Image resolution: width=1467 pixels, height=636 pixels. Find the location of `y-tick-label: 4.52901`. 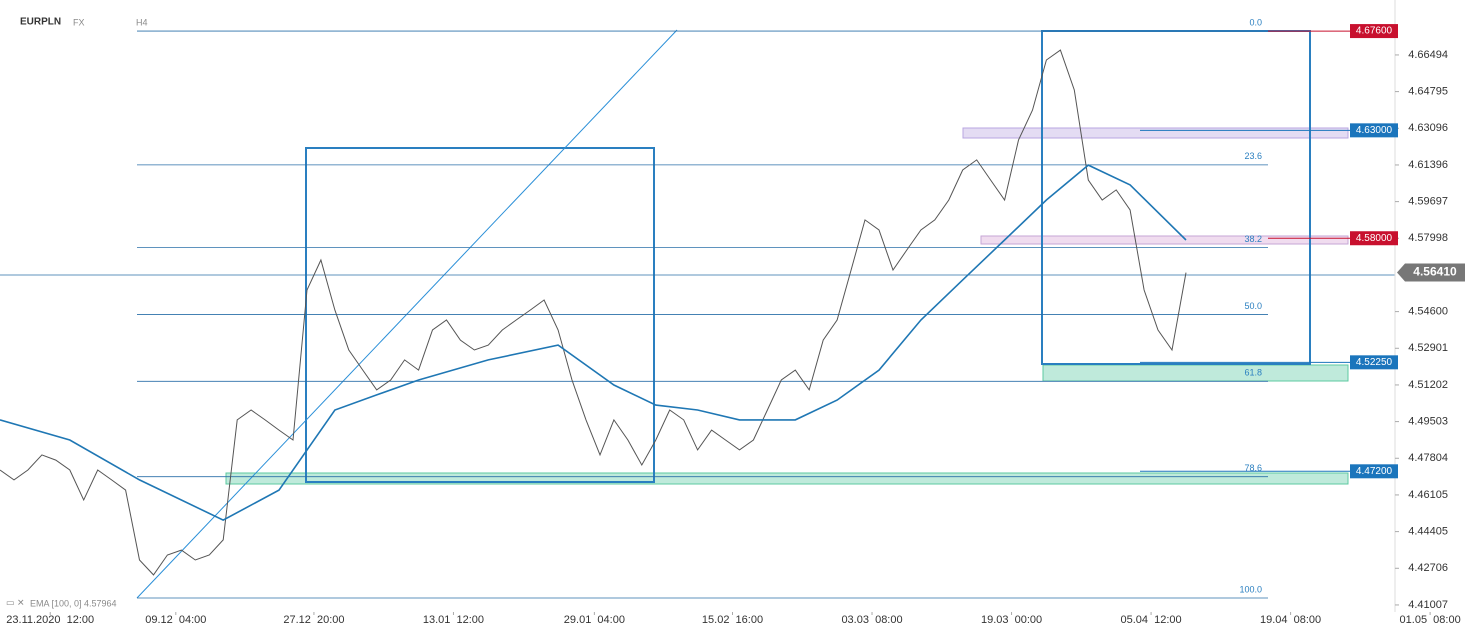

y-tick-label: 4.52901 is located at coordinates (1428, 348).